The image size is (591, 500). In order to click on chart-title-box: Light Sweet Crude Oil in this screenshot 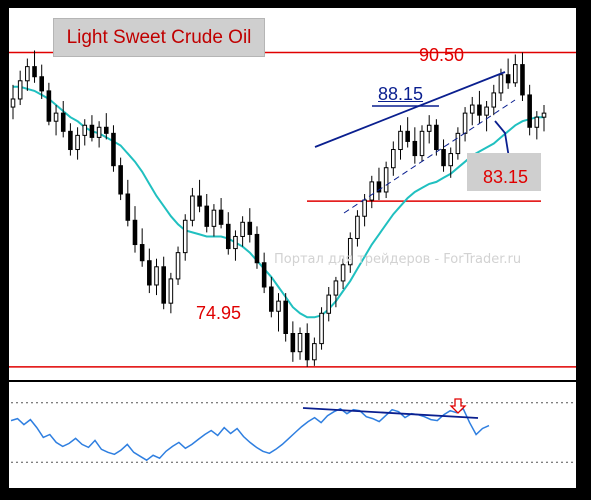, I will do `click(159, 37)`.